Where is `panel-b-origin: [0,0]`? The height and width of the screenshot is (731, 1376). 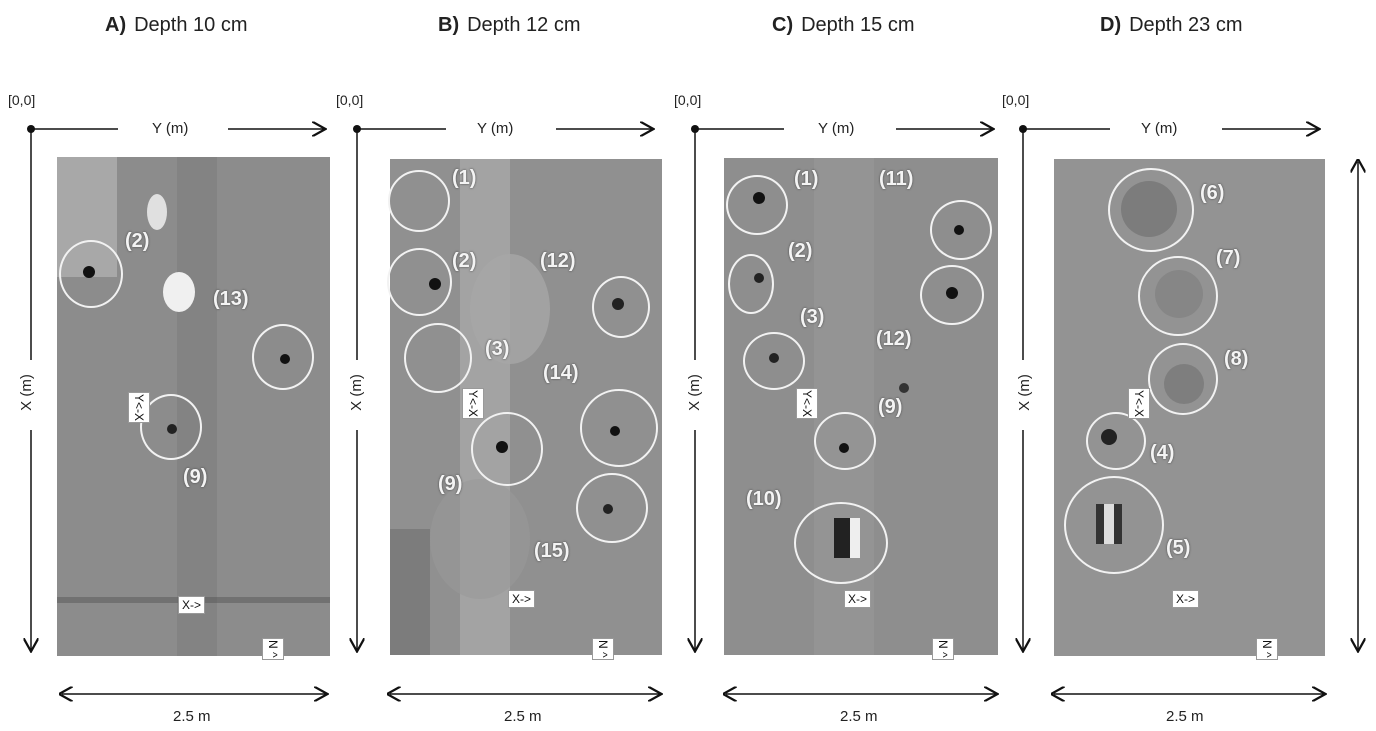
panel-b-origin: [0,0] is located at coordinates (350, 100).